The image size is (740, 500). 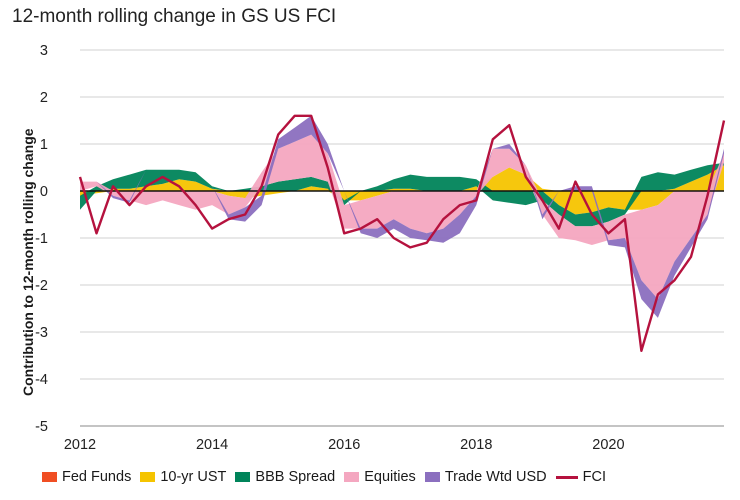 I want to click on y-tick-label: 2, so click(x=44, y=98).